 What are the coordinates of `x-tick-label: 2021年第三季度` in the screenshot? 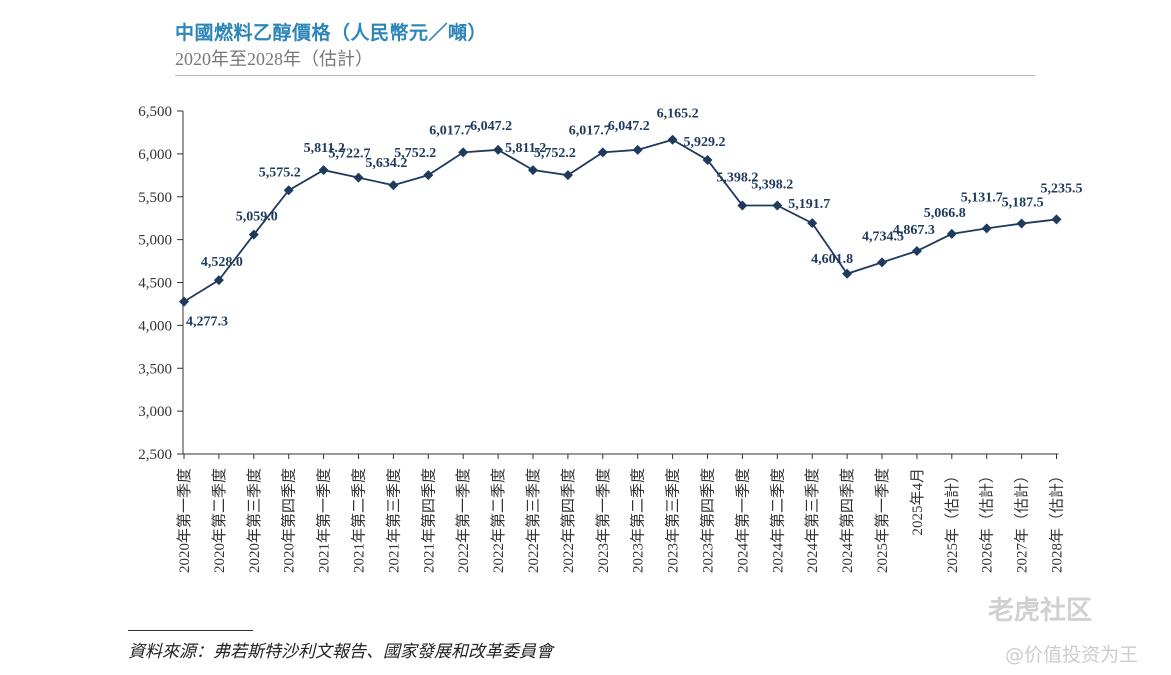 It's located at (393, 520).